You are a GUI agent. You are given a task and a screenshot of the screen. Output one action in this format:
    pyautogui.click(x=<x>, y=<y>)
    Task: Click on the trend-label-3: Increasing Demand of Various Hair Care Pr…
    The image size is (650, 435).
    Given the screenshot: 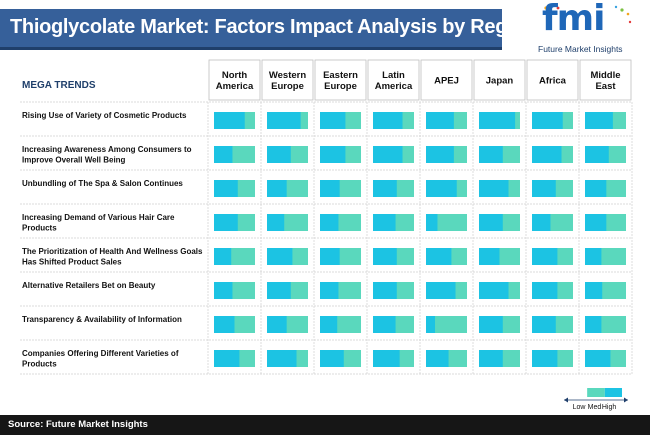 What is the action you would take?
    pyautogui.click(x=98, y=223)
    